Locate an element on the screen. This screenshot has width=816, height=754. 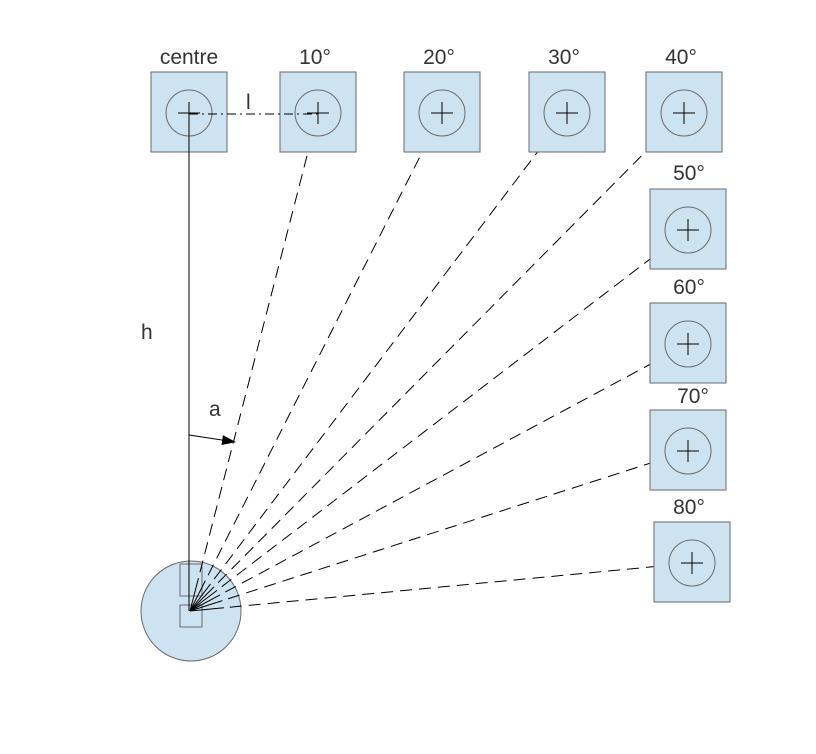
observer-square-top is located at coordinates (191, 580).